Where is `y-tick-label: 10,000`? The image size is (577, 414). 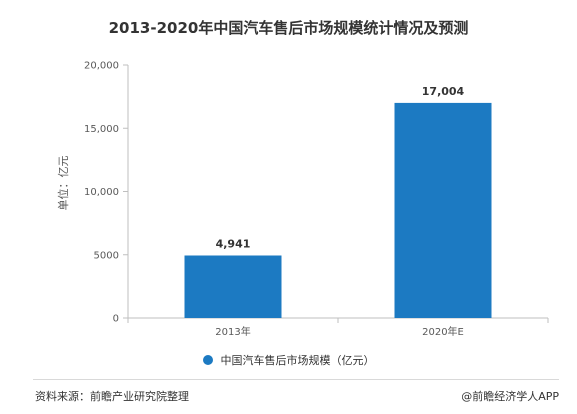 y-tick-label: 10,000 is located at coordinates (101, 192).